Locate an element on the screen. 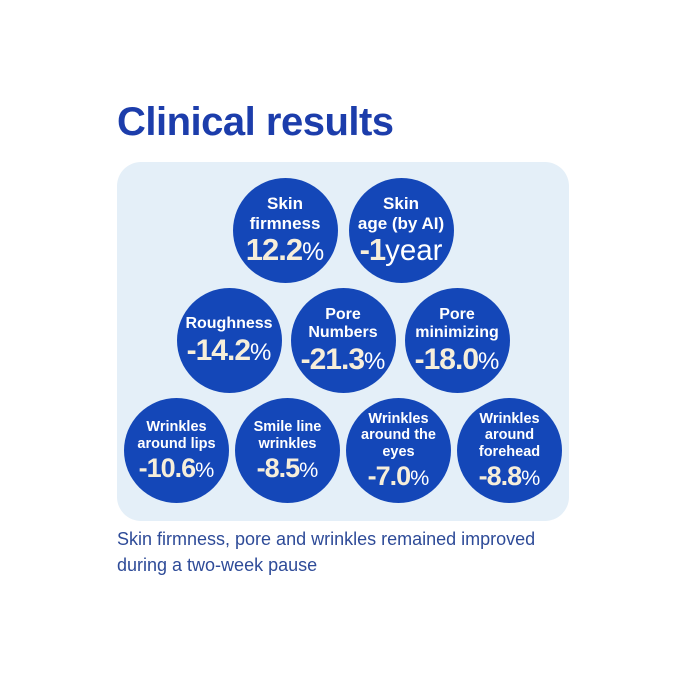 This screenshot has height=680, width=679. stat-label: Skin age (by AI) is located at coordinates (401, 213).